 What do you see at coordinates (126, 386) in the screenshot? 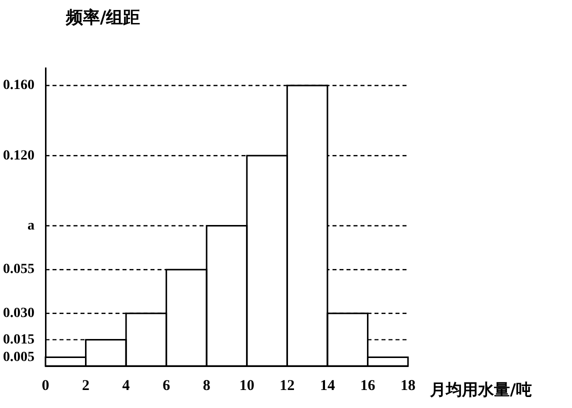
I see `x-tick-label: 4` at bounding box center [126, 386].